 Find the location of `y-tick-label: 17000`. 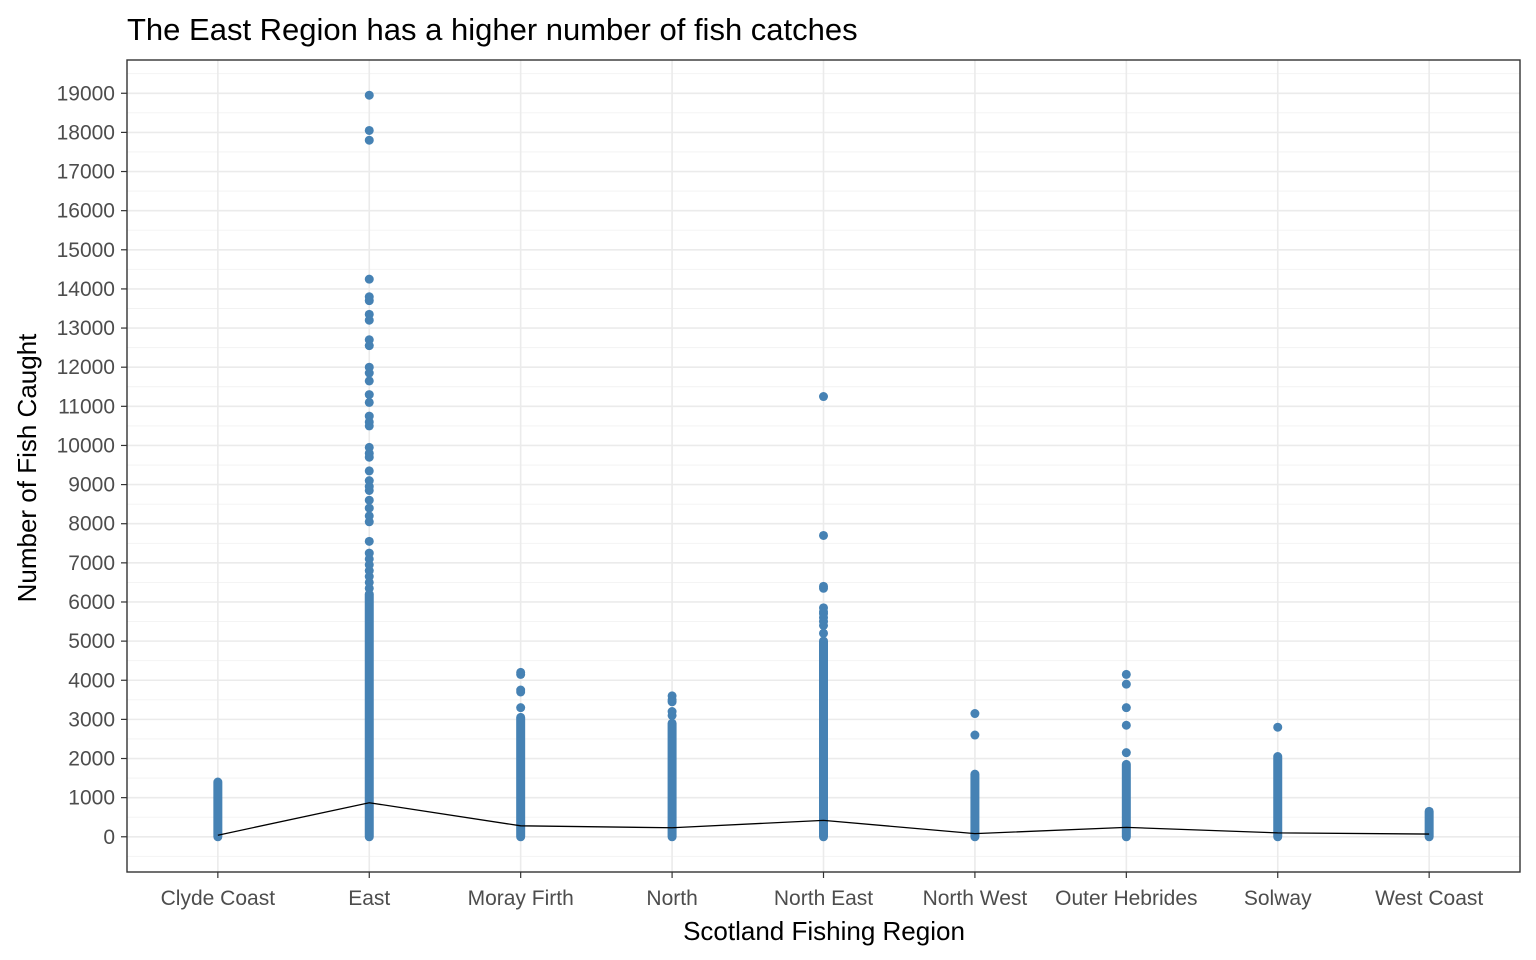

y-tick-label: 17000 is located at coordinates (86, 172).